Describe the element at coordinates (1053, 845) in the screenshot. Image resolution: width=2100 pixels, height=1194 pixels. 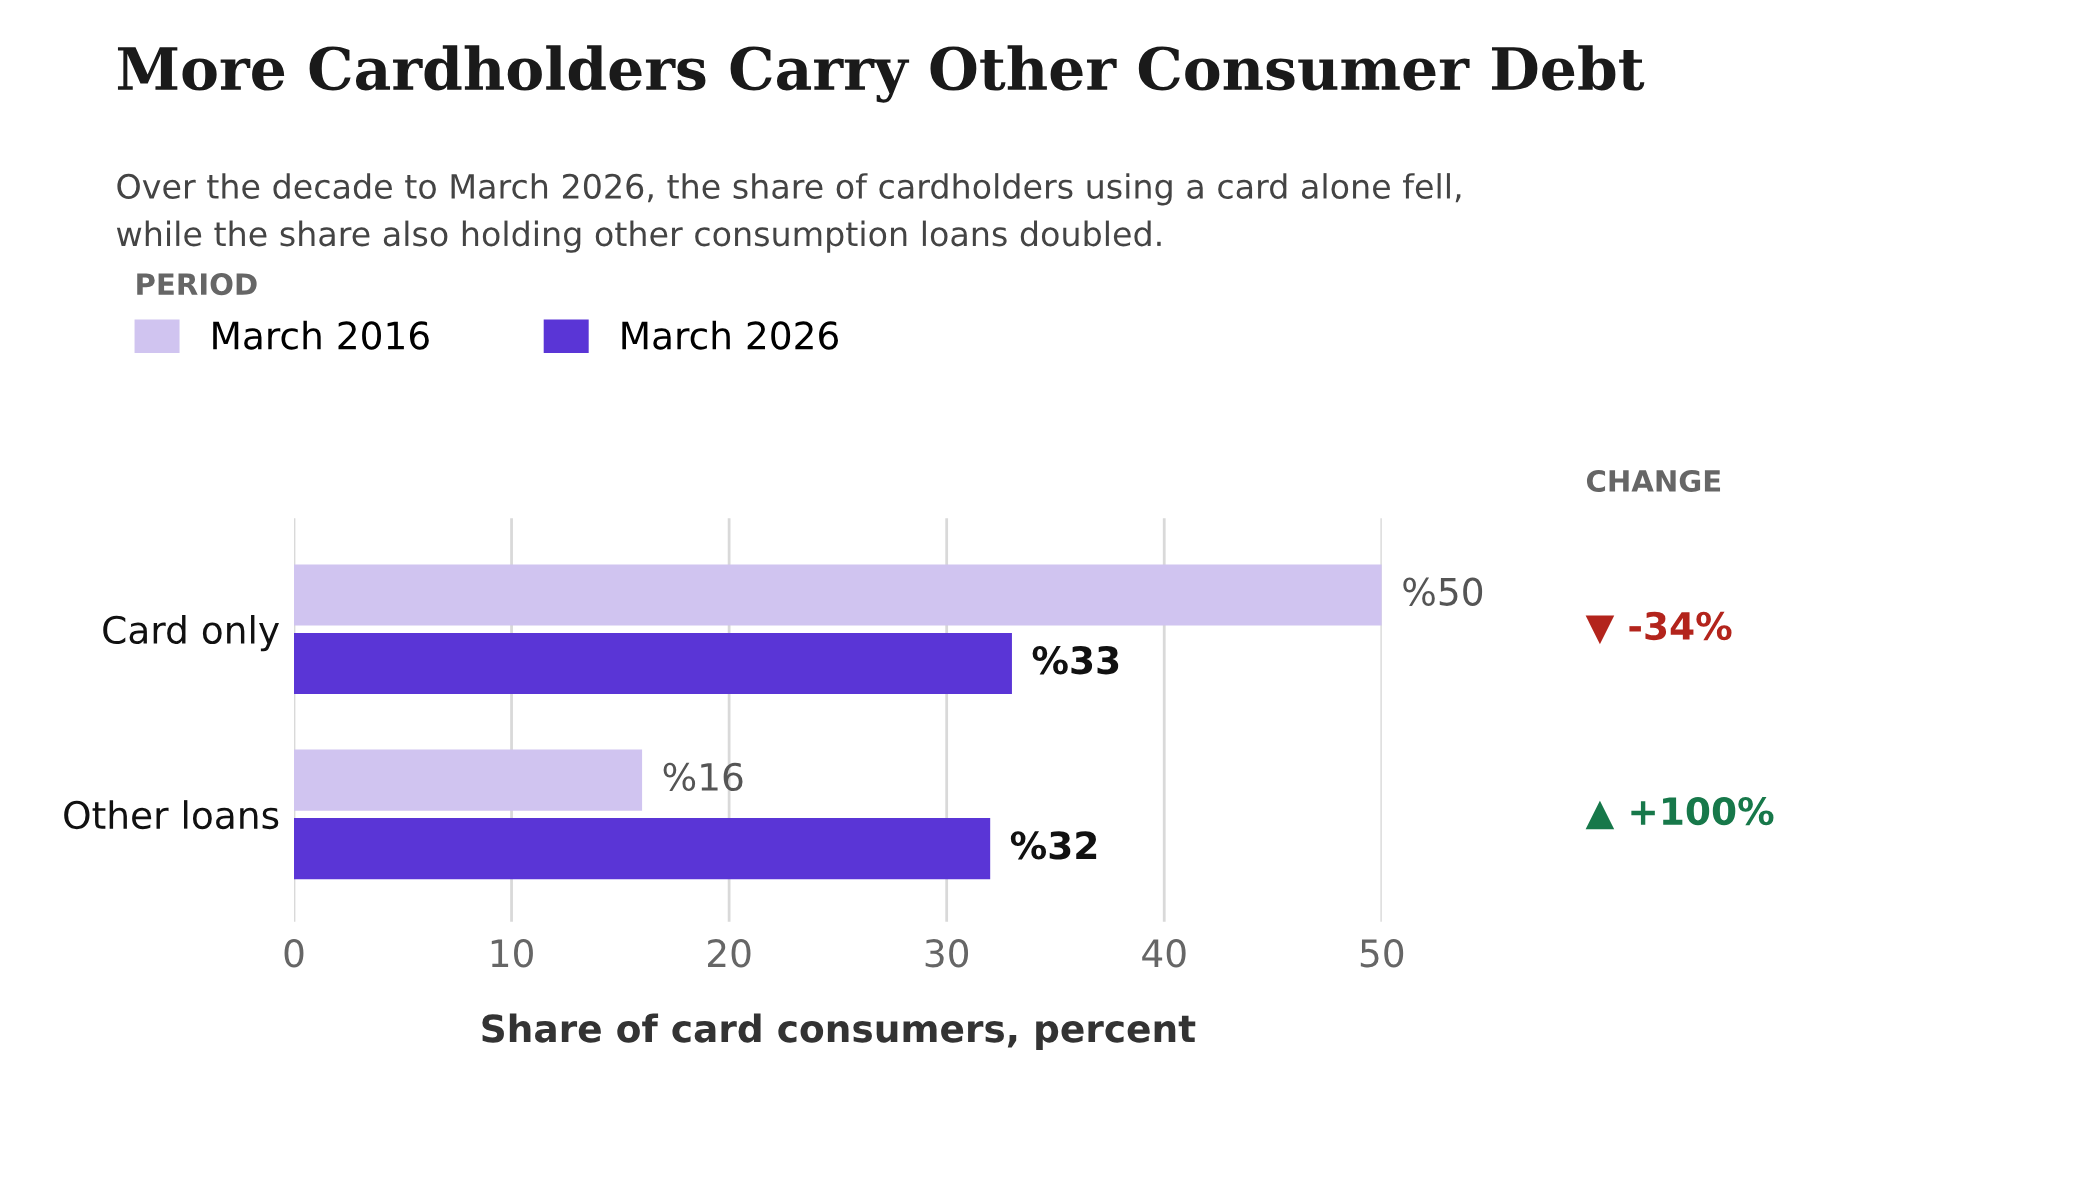
I see `data-label: %32` at that location.